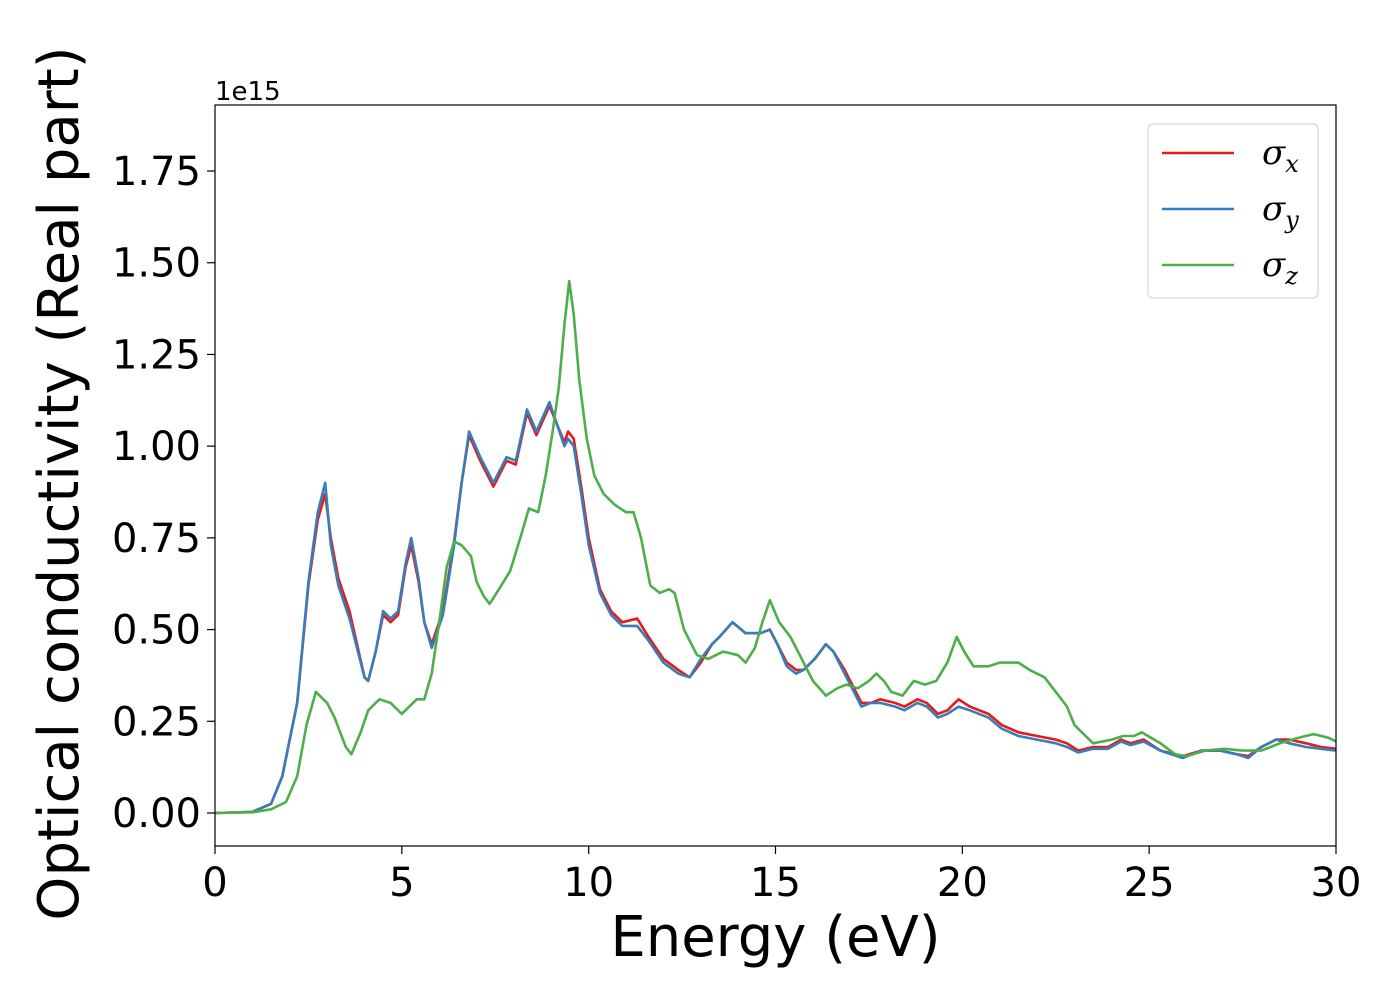 The image size is (1400, 1005). What do you see at coordinates (962, 883) in the screenshot?
I see `x-tick-label: 20` at bounding box center [962, 883].